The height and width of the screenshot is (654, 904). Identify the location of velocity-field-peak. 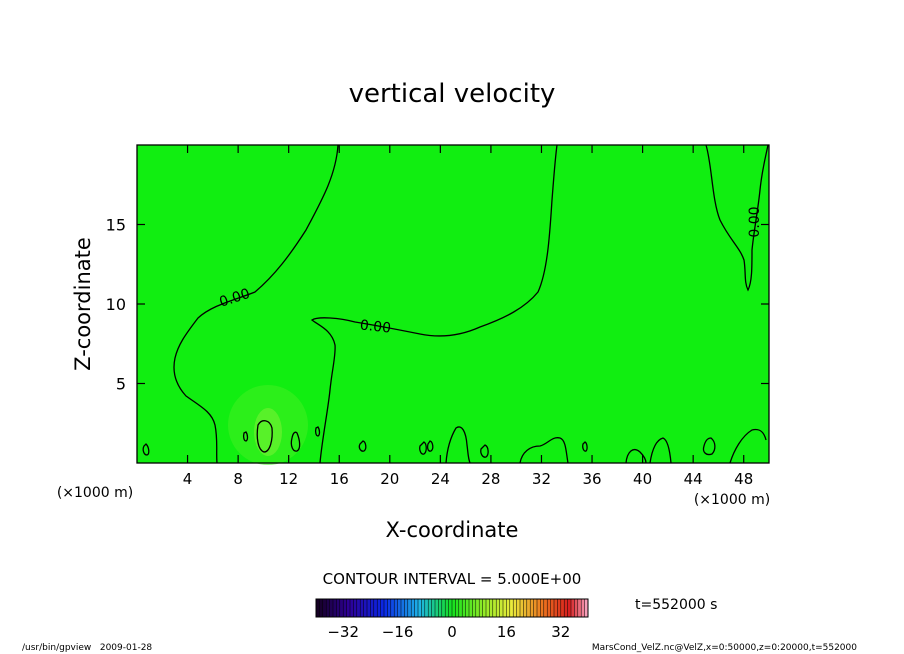
(268, 432).